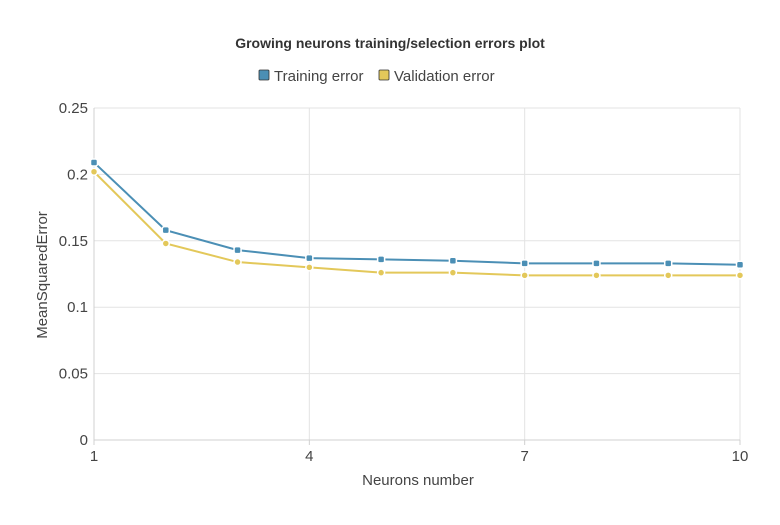  Describe the element at coordinates (524, 456) in the screenshot. I see `x-tick-label: 7` at that location.